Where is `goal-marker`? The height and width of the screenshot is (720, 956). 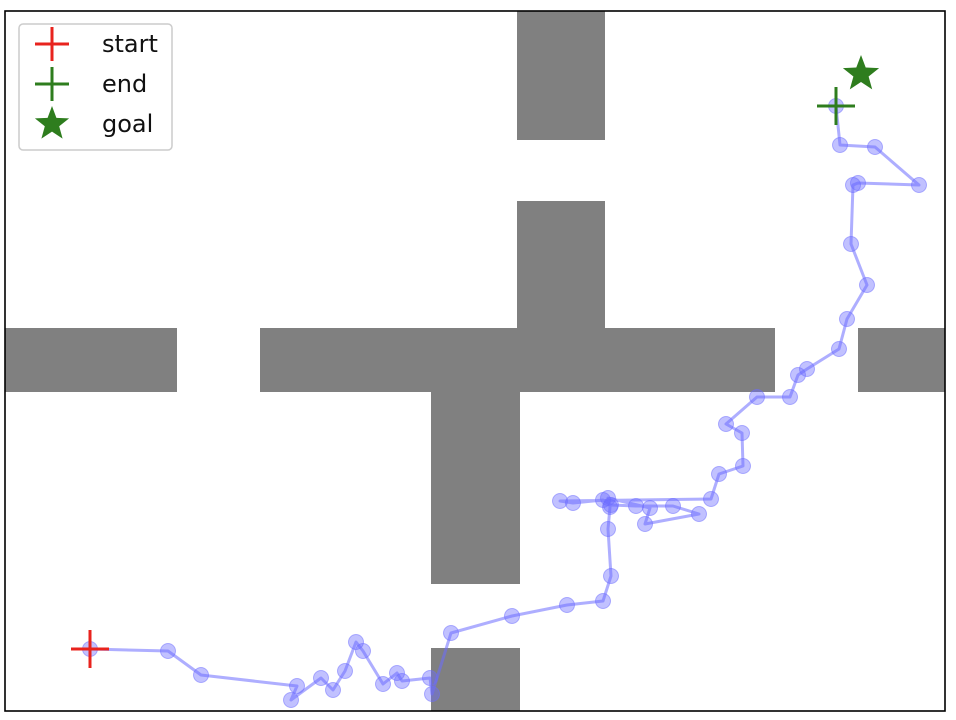 goal-marker is located at coordinates (861, 72).